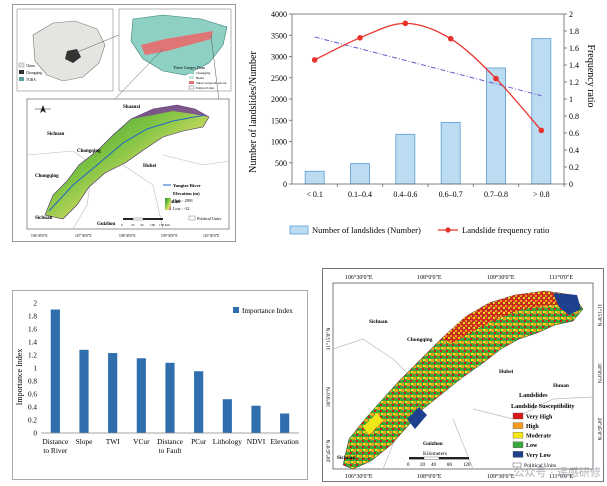 This screenshot has width=607, height=486. I want to click on c1-y2tick-label: 0.6, so click(574, 133).